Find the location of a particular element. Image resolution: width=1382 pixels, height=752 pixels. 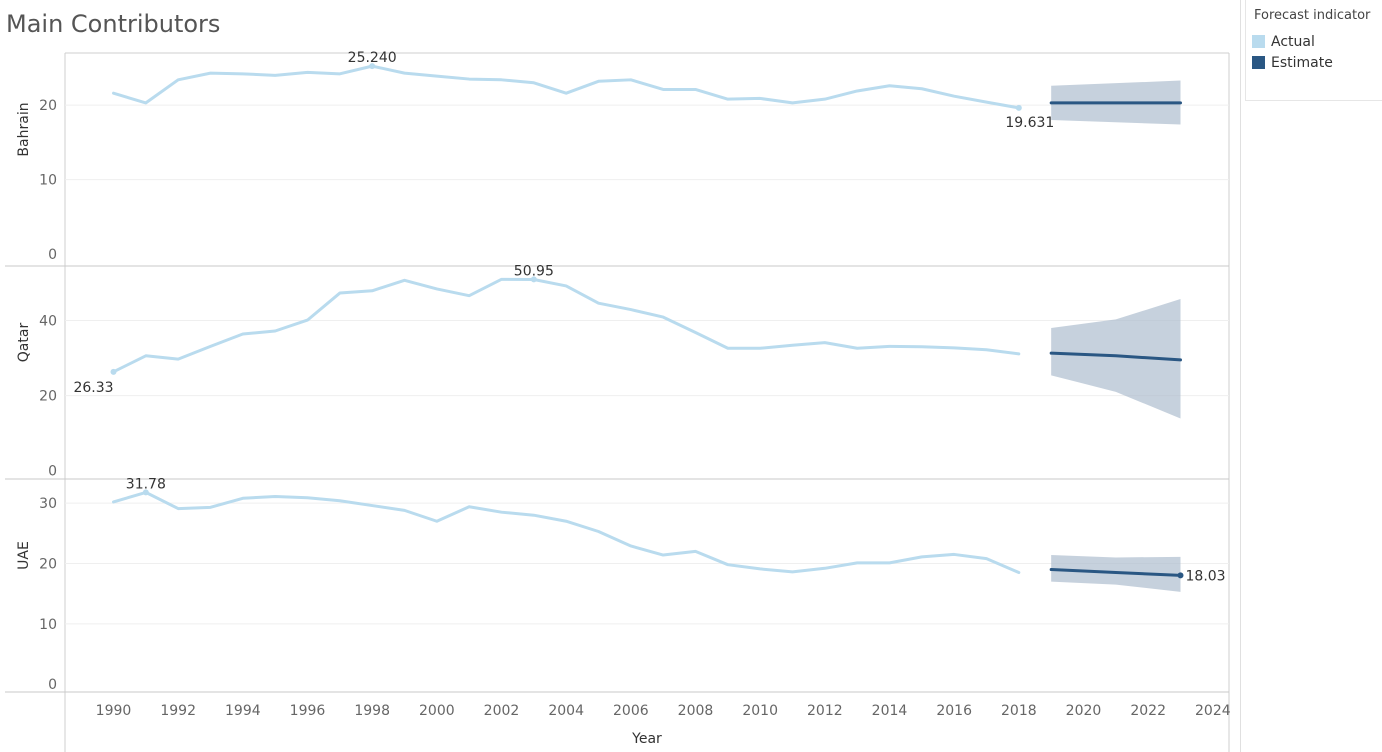

y-tick-label-bahrain: 20 is located at coordinates (48, 106).